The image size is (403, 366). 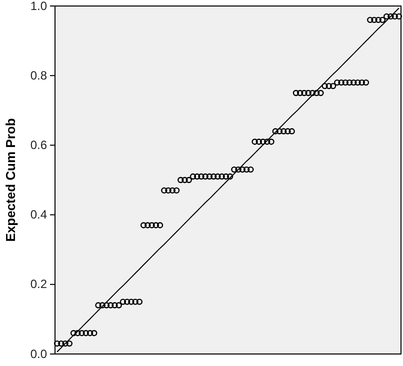 What do you see at coordinates (39, 353) in the screenshot?
I see `y-tick-label: 0.0` at bounding box center [39, 353].